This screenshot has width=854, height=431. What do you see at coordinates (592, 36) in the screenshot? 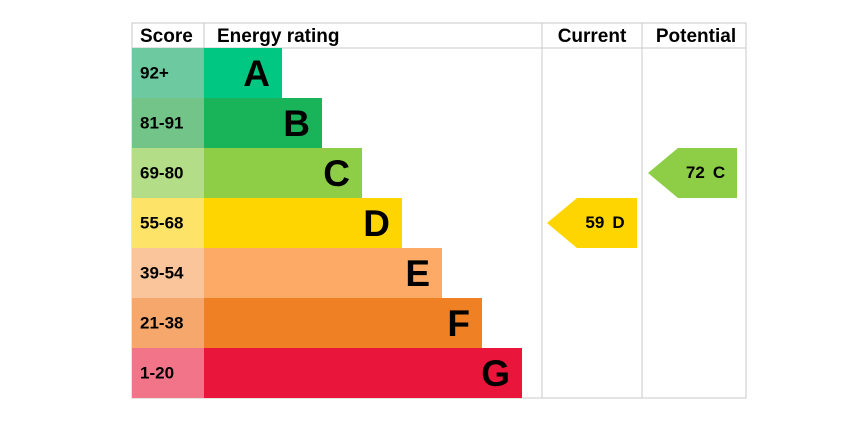
I see `header-current: Current` at bounding box center [592, 36].